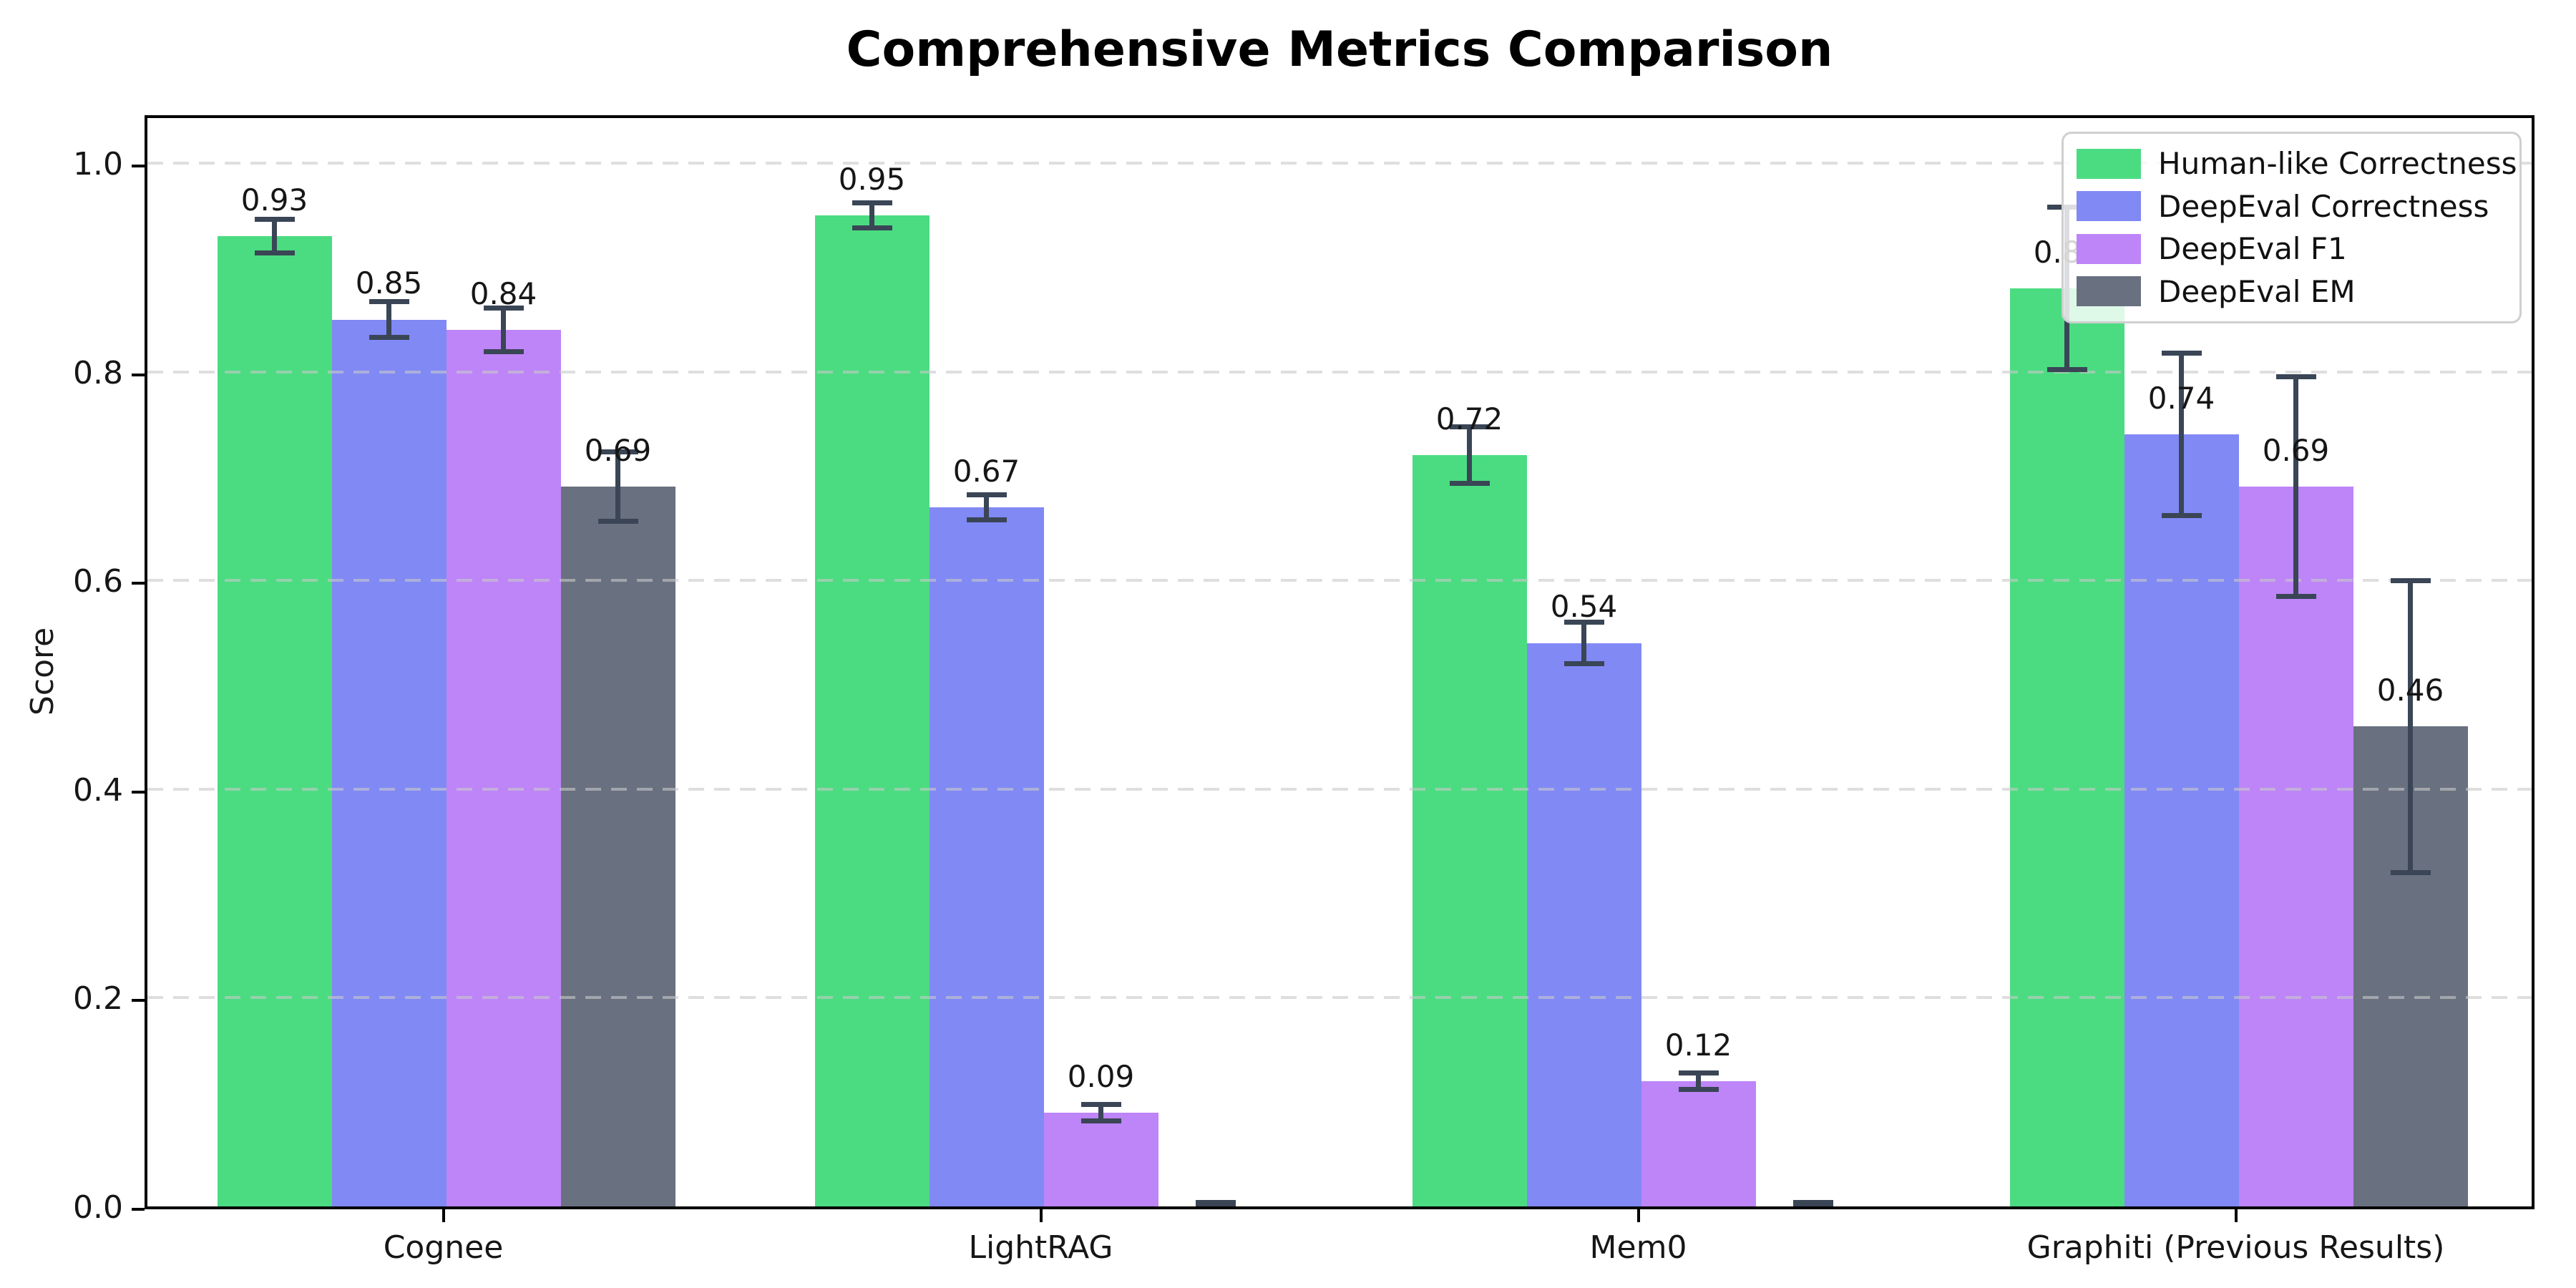 The width and height of the screenshot is (2576, 1288). What do you see at coordinates (2252, 249) in the screenshot?
I see `legend-label: DeepEval F1` at bounding box center [2252, 249].